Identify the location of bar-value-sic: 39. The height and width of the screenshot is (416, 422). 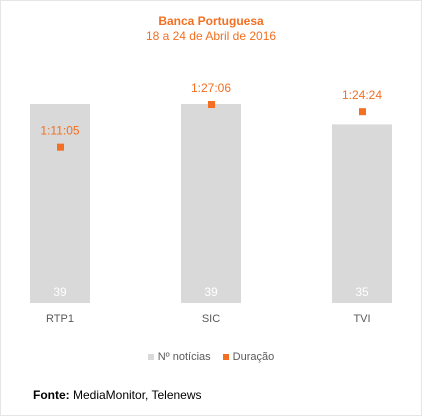
(211, 292).